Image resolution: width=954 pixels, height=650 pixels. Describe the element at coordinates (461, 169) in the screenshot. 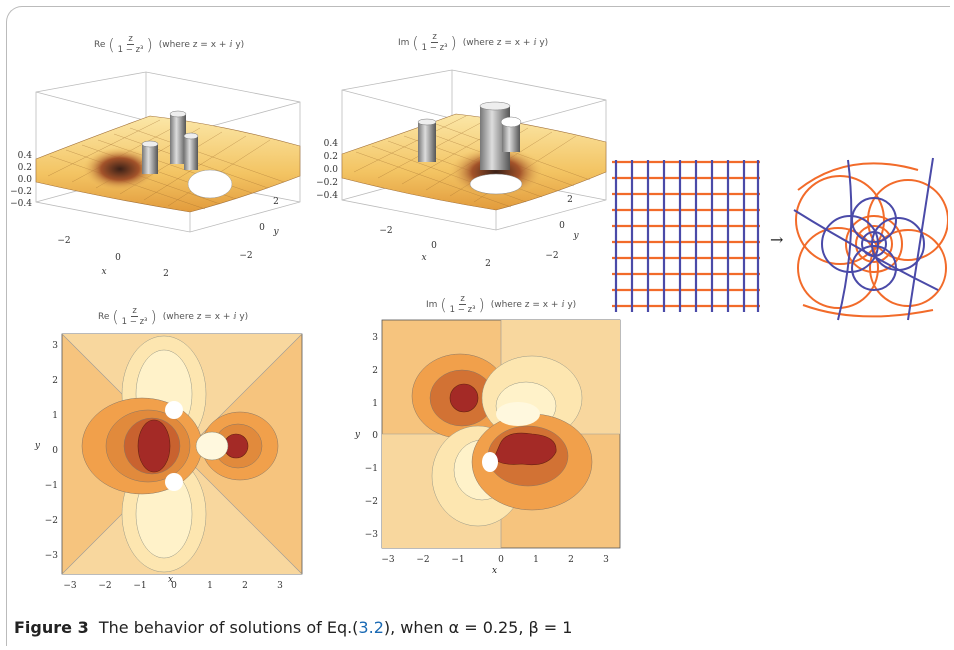

I see `surface-im-plot: 0.4 0.2 0.0 −0.2 −0.4 −2 0 2 x 2 0 −2 y` at that location.